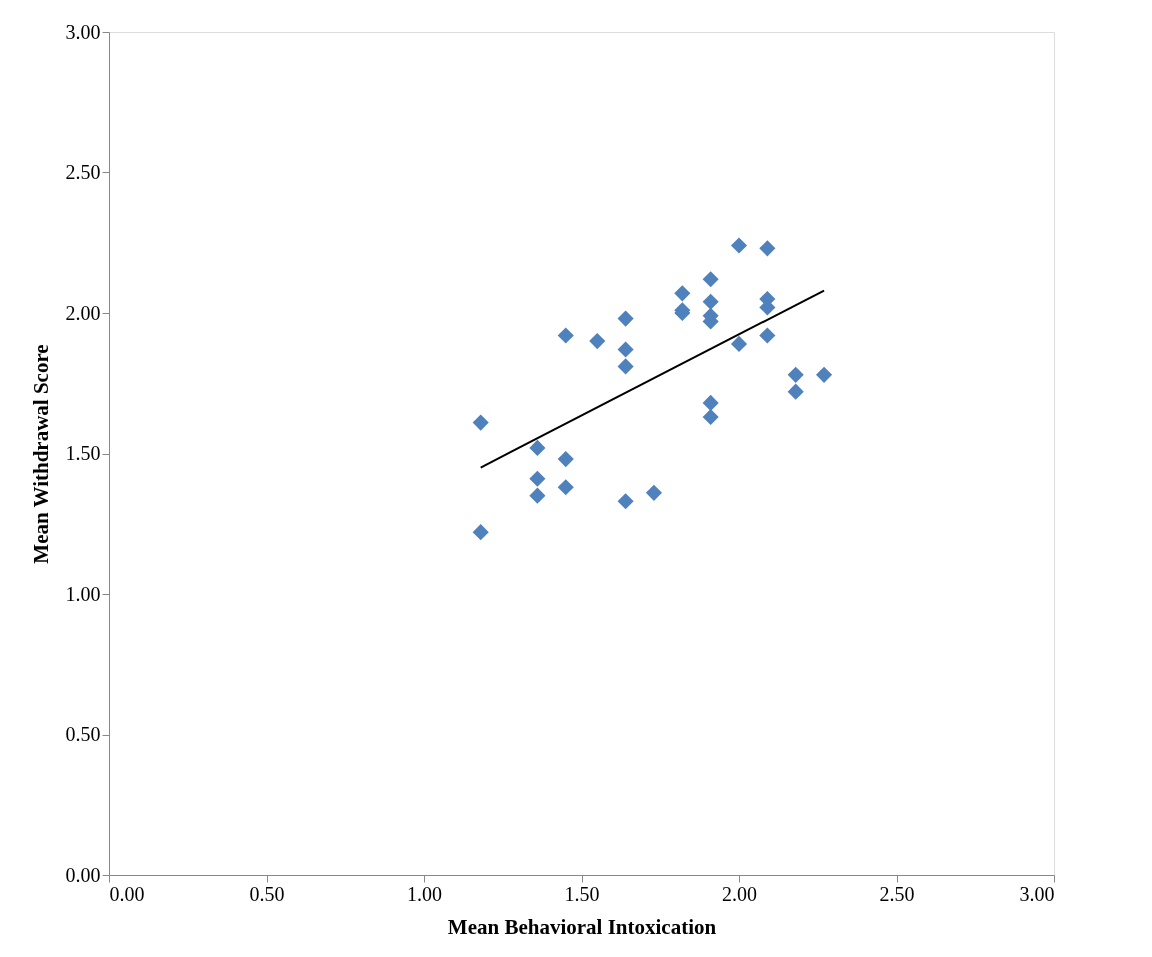  I want to click on y-tick-label: 1.50, so click(83, 453).